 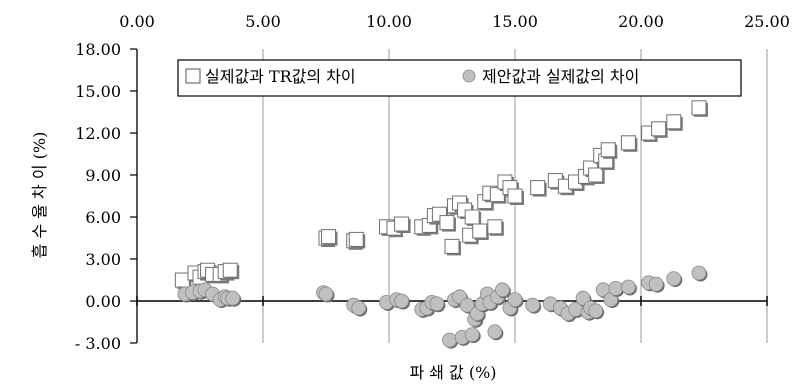 What do you see at coordinates (98, 91) in the screenshot?
I see `y-tick-label: 15.00` at bounding box center [98, 91].